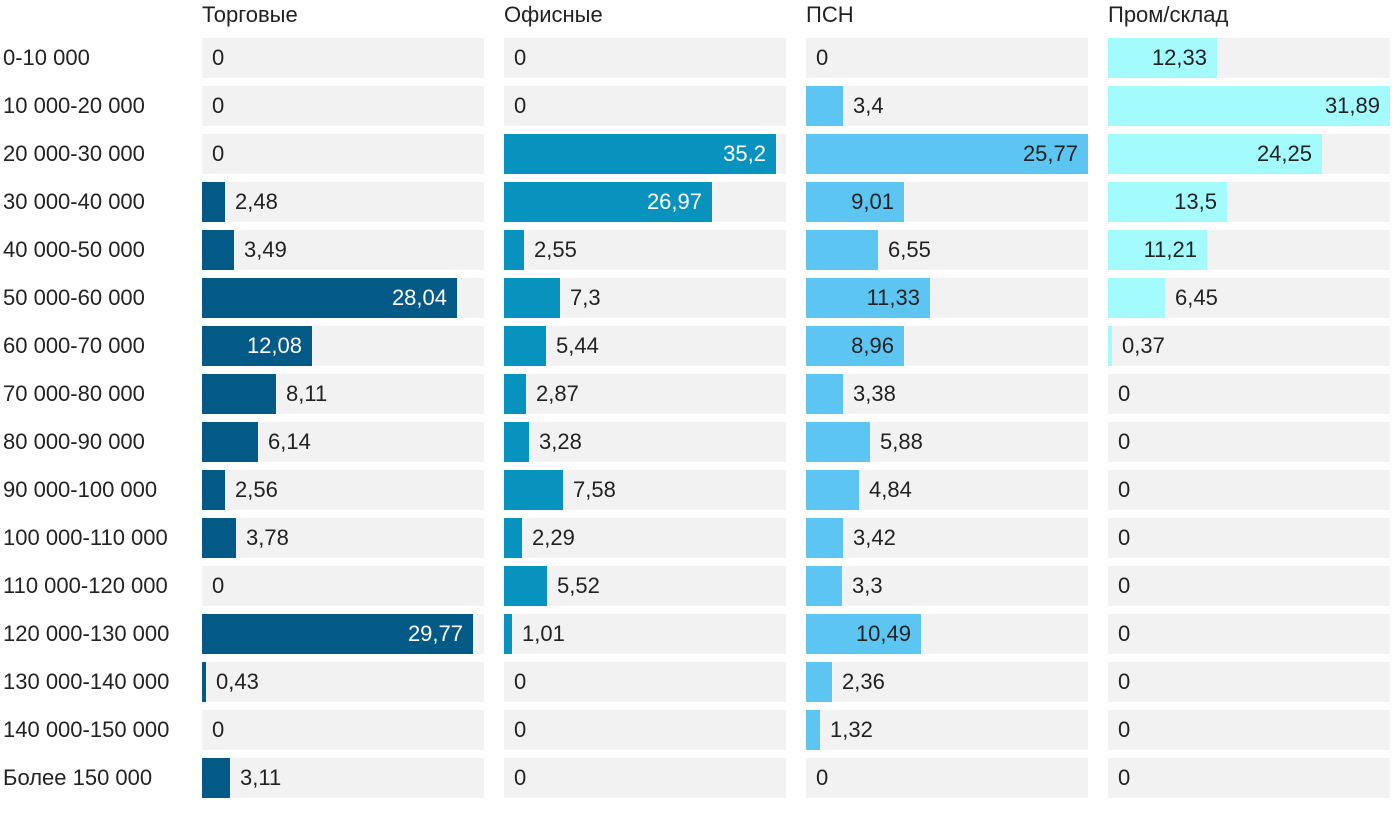 Image resolution: width=1400 pixels, height=814 pixels. What do you see at coordinates (1249, 58) in the screenshot?
I see `bar-track: 12,33` at bounding box center [1249, 58].